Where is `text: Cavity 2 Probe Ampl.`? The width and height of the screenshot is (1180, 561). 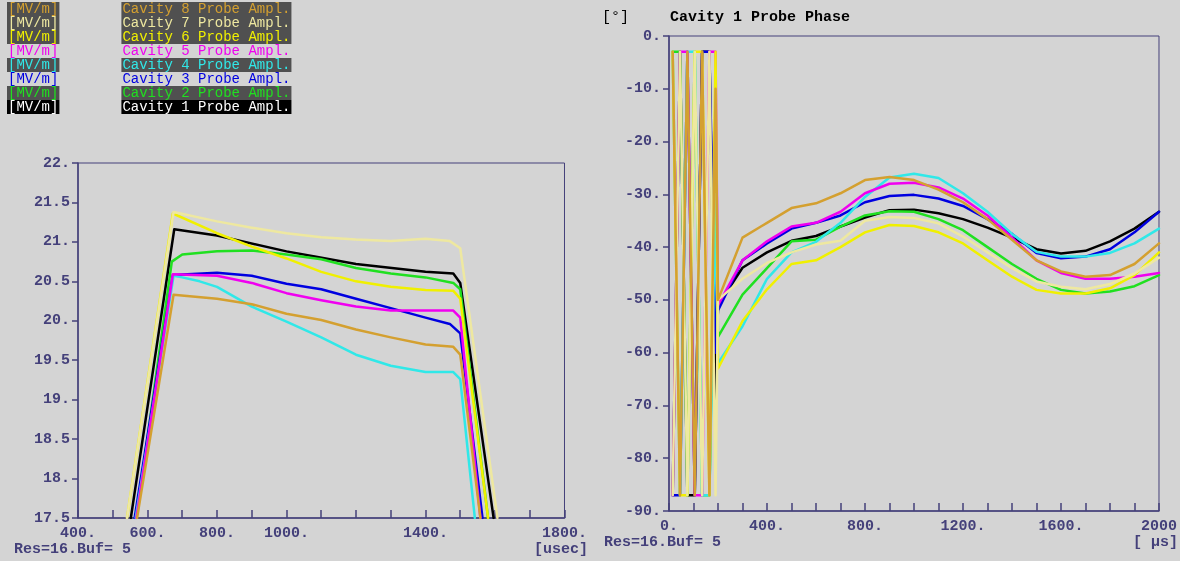 text: Cavity 2 Probe Ampl. is located at coordinates (206, 93).